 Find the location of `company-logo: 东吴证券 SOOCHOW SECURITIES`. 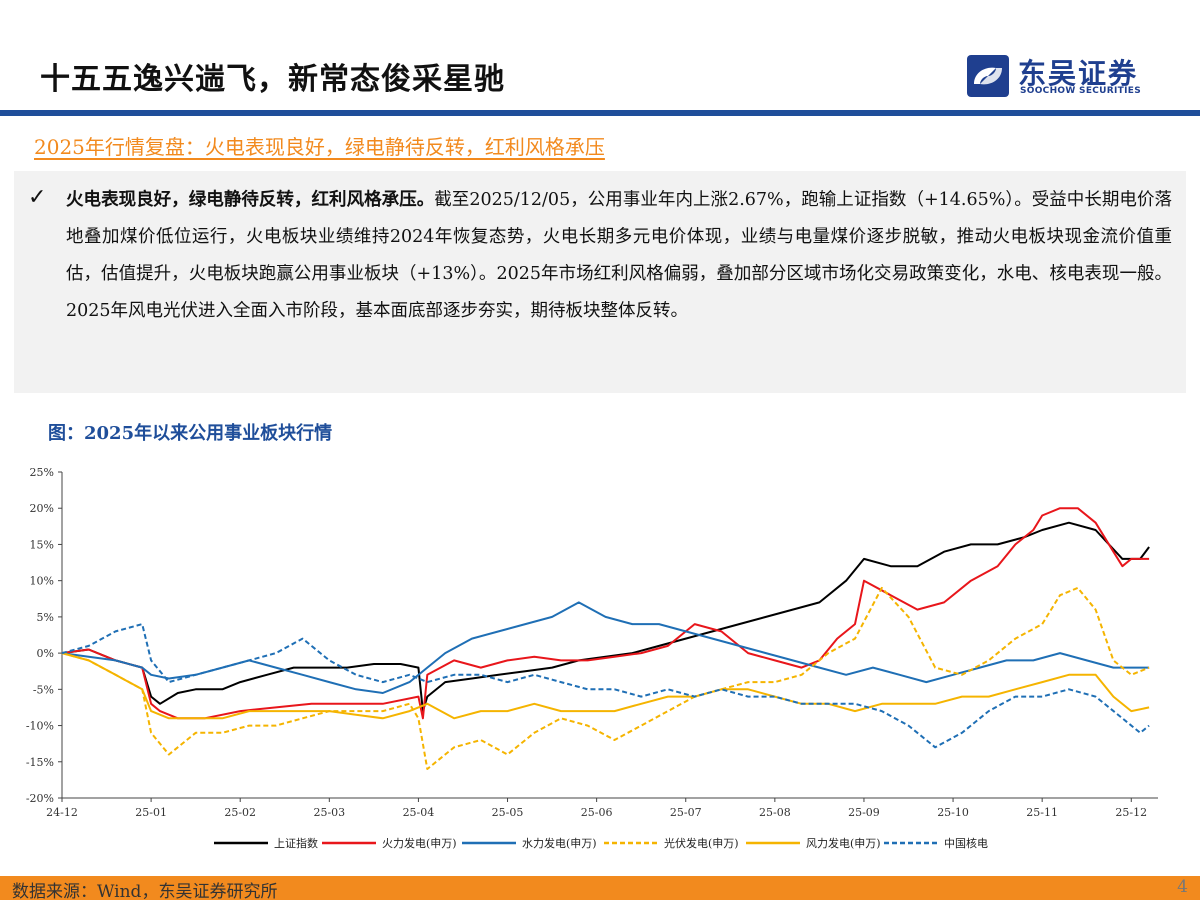

company-logo: 东吴证券 SOOCHOW SECURITIES is located at coordinates (1071, 75).